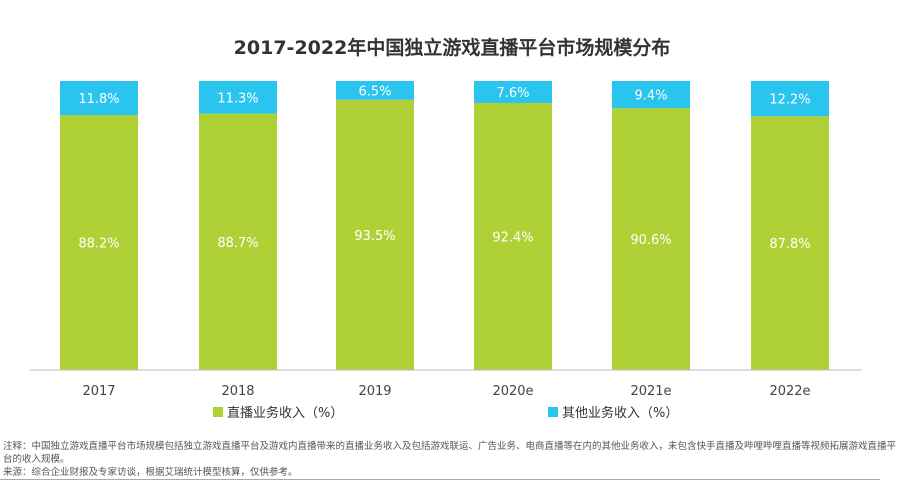 This screenshot has height=483, width=904. I want to click on legend-label-live: 直播业务收入（%）, so click(285, 413).